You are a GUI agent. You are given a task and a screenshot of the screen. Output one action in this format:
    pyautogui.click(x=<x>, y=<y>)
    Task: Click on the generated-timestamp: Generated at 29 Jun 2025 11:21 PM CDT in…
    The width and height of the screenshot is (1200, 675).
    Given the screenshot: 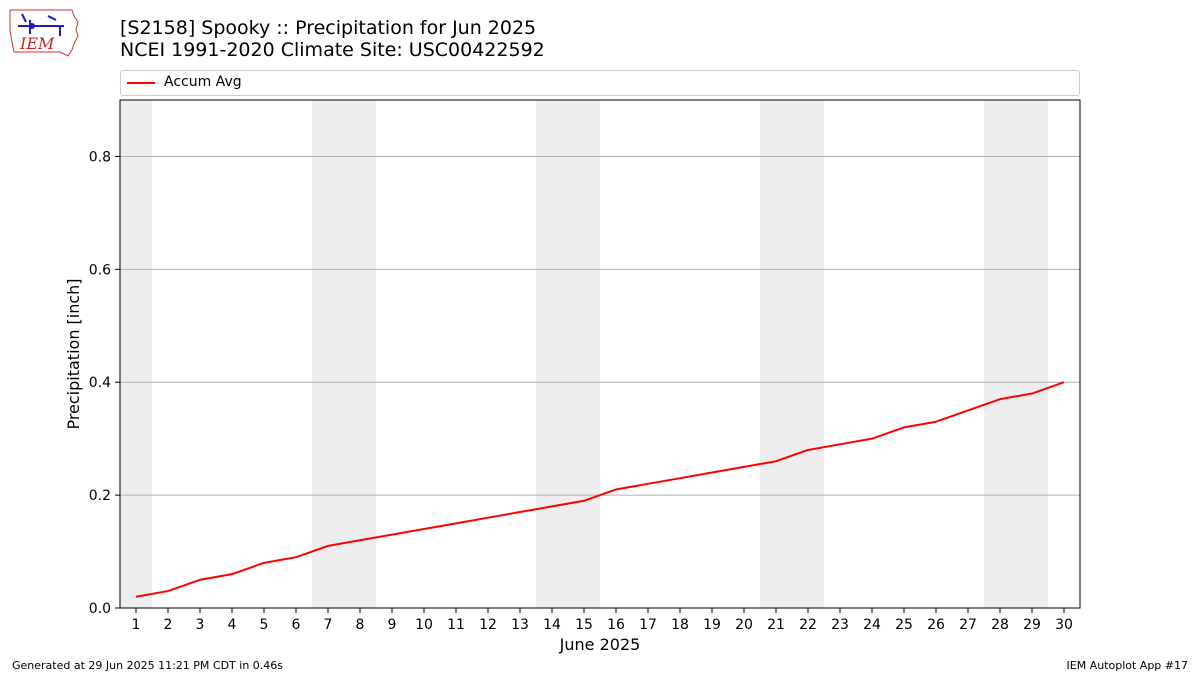 What is the action you would take?
    pyautogui.click(x=148, y=665)
    